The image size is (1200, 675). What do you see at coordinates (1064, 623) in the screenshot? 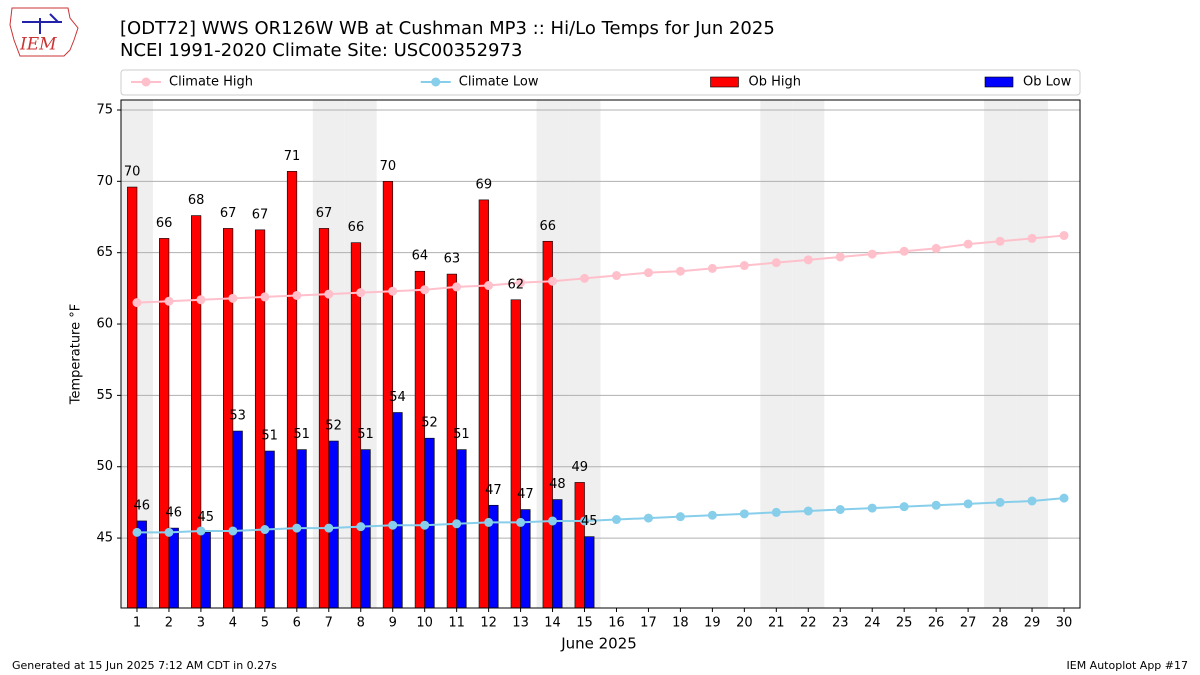
I see `x-tick-label: 30` at bounding box center [1064, 623].